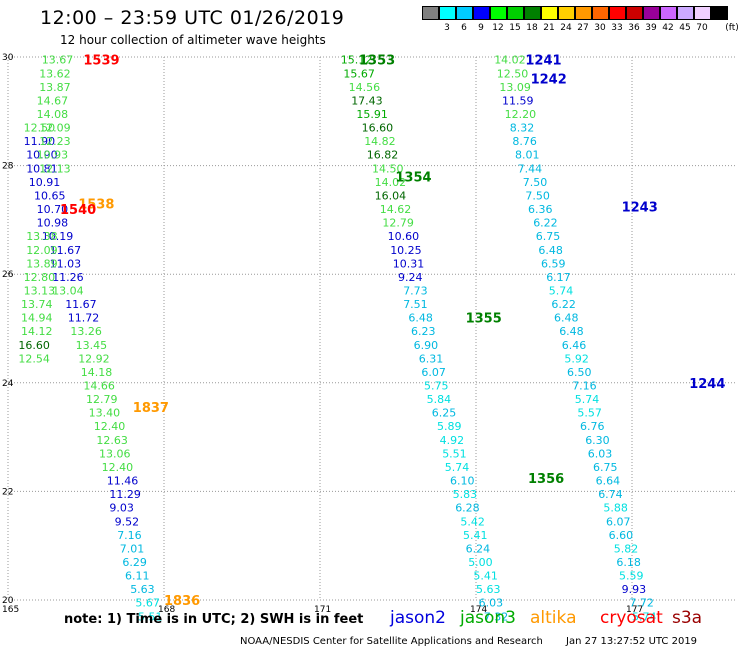 This screenshot has height=650, width=740. What do you see at coordinates (449, 426) in the screenshot?
I see `wave-height-point: 5.89` at bounding box center [449, 426].